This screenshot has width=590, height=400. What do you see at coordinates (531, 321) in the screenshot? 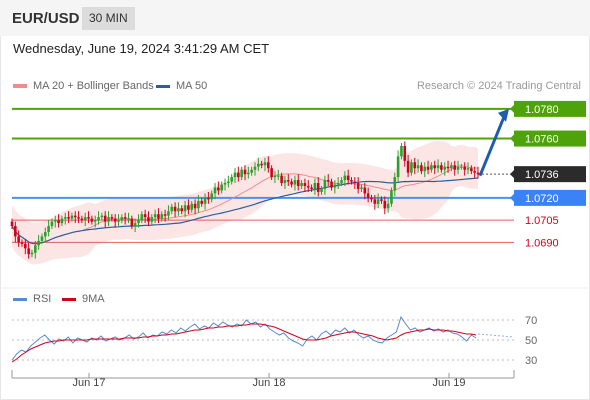
I see `rsi-tick-label: 70` at bounding box center [531, 321].